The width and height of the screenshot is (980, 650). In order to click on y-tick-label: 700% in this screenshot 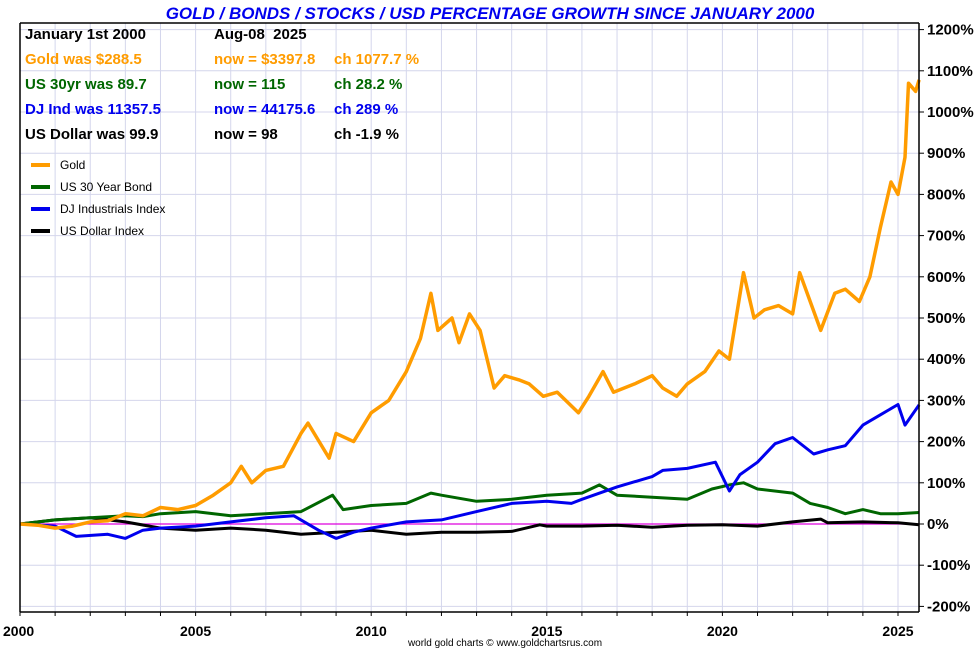, I will do `click(946, 236)`.